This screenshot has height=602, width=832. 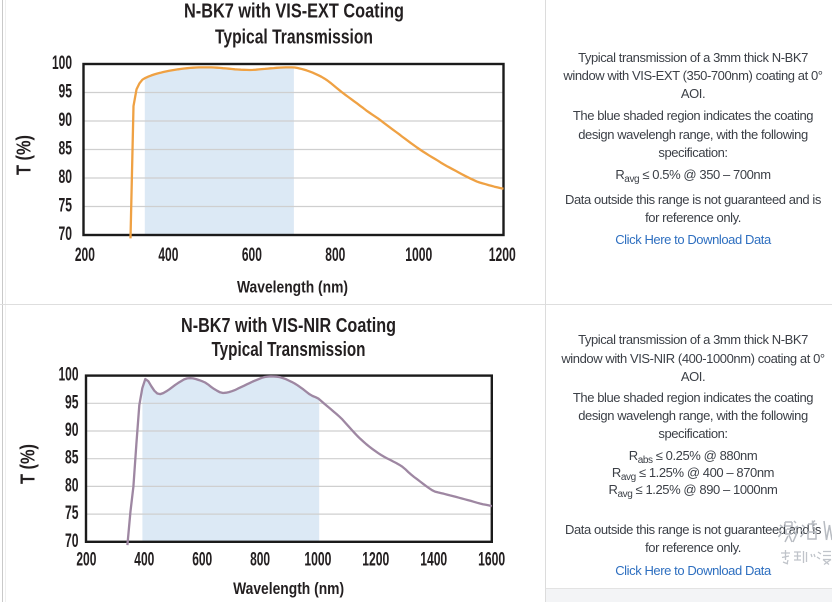 I want to click on svg-text: N-BK7 with VIS-EXT Coating, so click(x=294, y=12).